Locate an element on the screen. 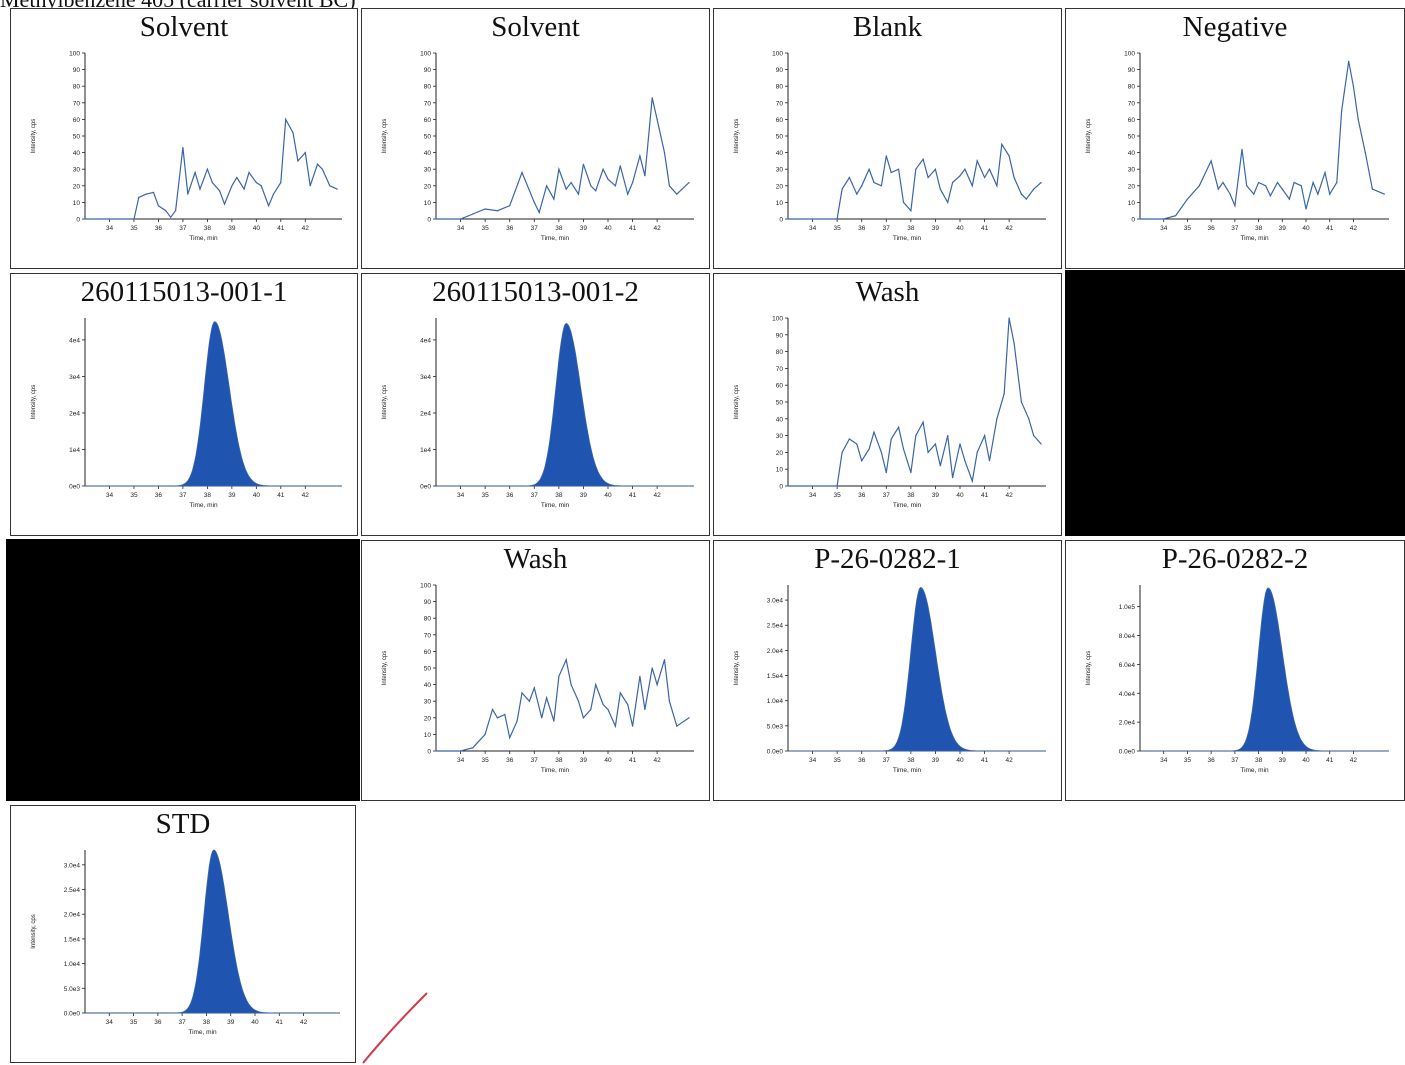 The width and height of the screenshot is (1405, 1065). y-tick-label: 3e4 is located at coordinates (425, 377).